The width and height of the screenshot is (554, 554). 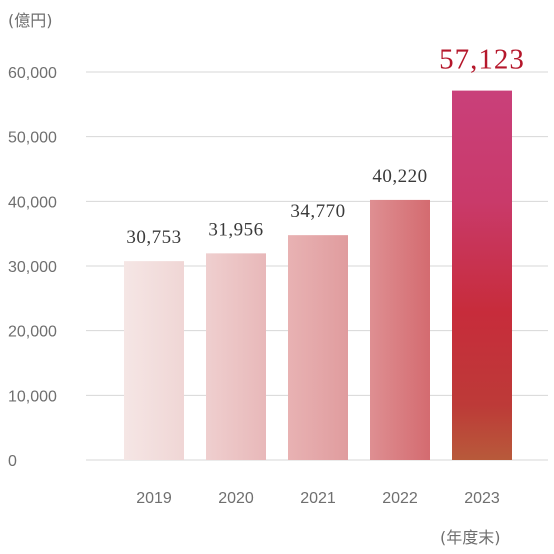 What do you see at coordinates (399, 176) in the screenshot?
I see `value-label-2022: 40,220` at bounding box center [399, 176].